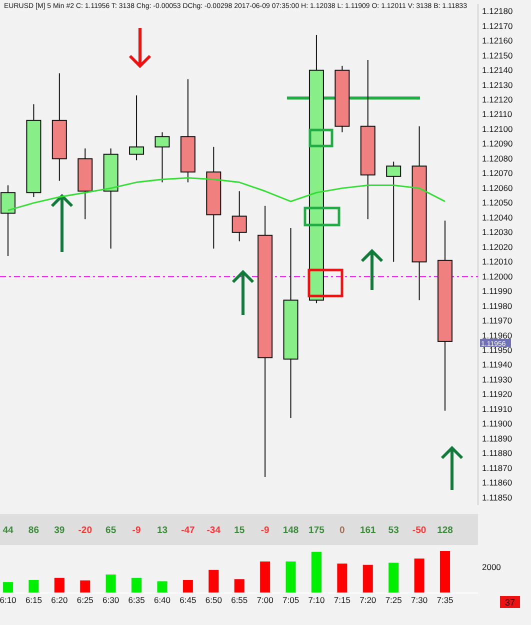 Image resolution: width=531 pixels, height=625 pixels. Describe the element at coordinates (497, 25) in the screenshot. I see `y-tick-label: 1.12170` at that location.